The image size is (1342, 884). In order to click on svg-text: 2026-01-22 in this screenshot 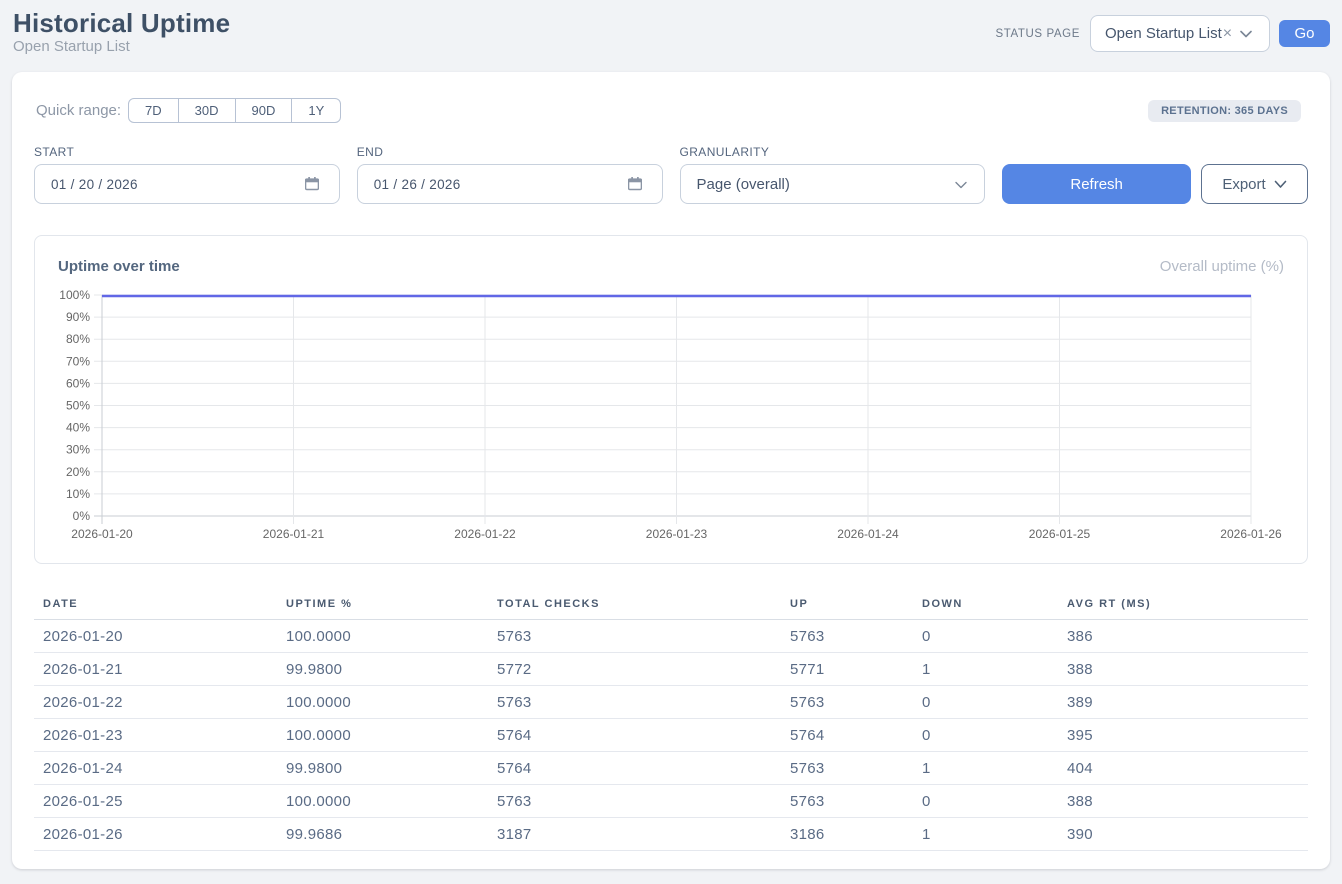, I will do `click(485, 534)`.